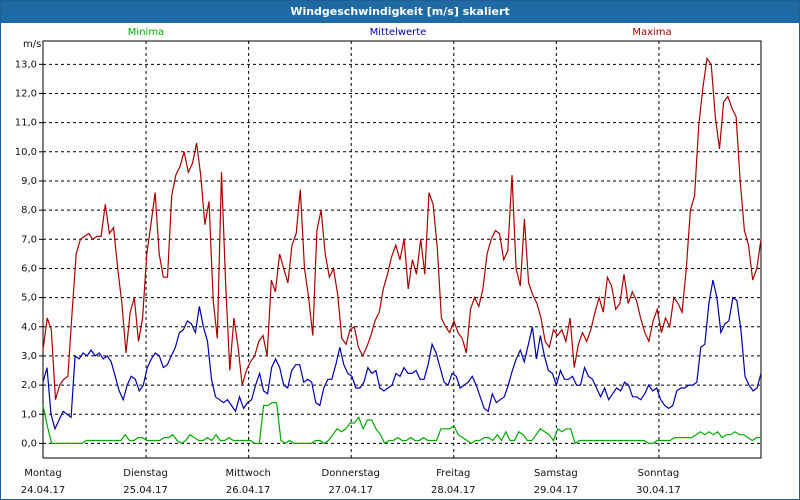 The width and height of the screenshot is (800, 500). Describe the element at coordinates (453, 490) in the screenshot. I see `x-date-label: 28.04.17` at that location.